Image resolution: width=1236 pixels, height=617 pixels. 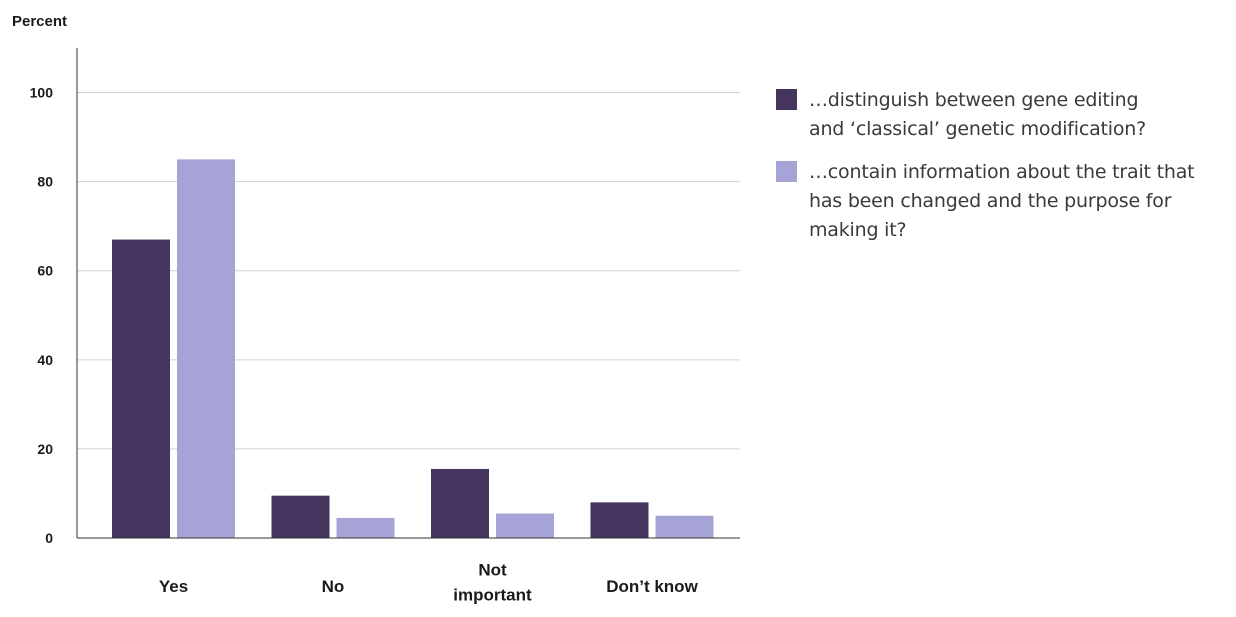 What do you see at coordinates (42, 93) in the screenshot?
I see `y-tick-label: 100` at bounding box center [42, 93].